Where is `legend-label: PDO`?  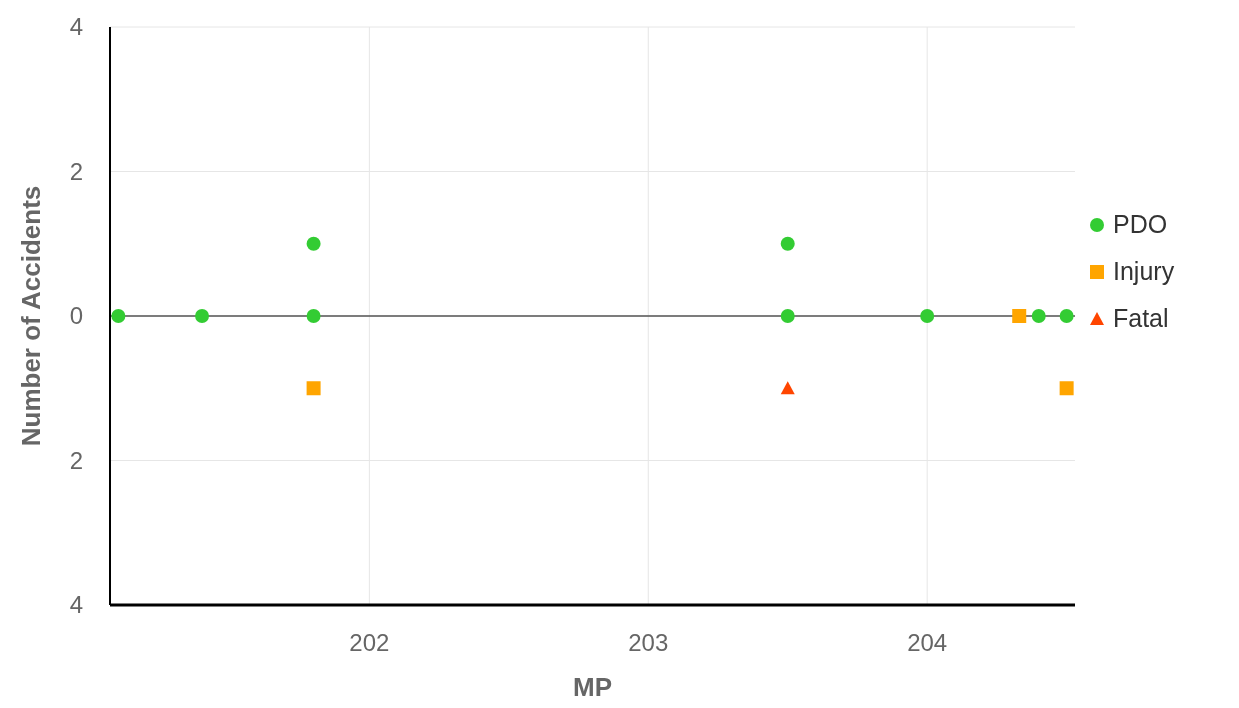 legend-label: PDO is located at coordinates (1140, 224).